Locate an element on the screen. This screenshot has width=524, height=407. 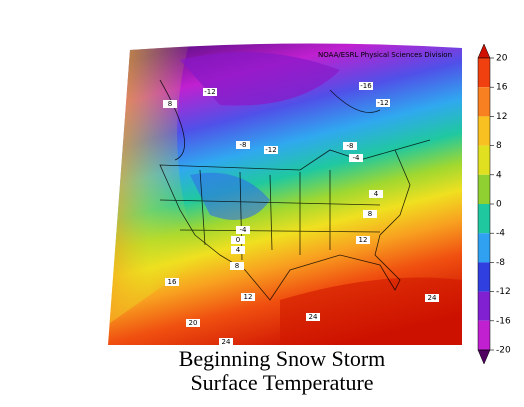
colorbar-tick-label: -12 is located at coordinates (503, 292).